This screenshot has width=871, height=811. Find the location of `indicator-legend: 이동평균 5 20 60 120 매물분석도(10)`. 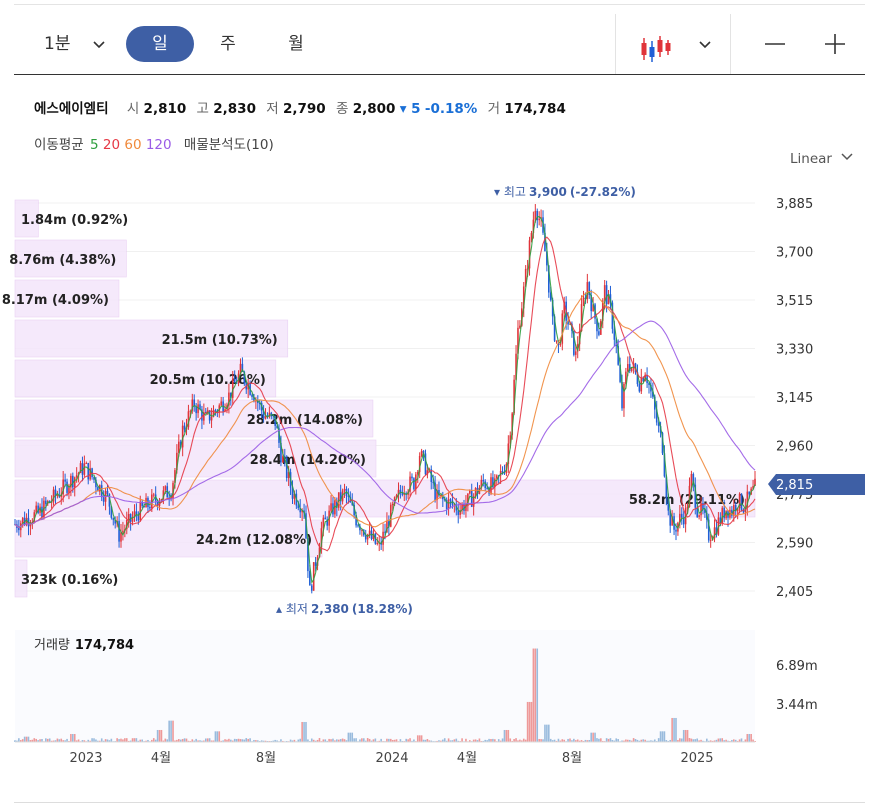

indicator-legend: 이동평균 5 20 60 120 매물분석도(10) is located at coordinates (154, 143).